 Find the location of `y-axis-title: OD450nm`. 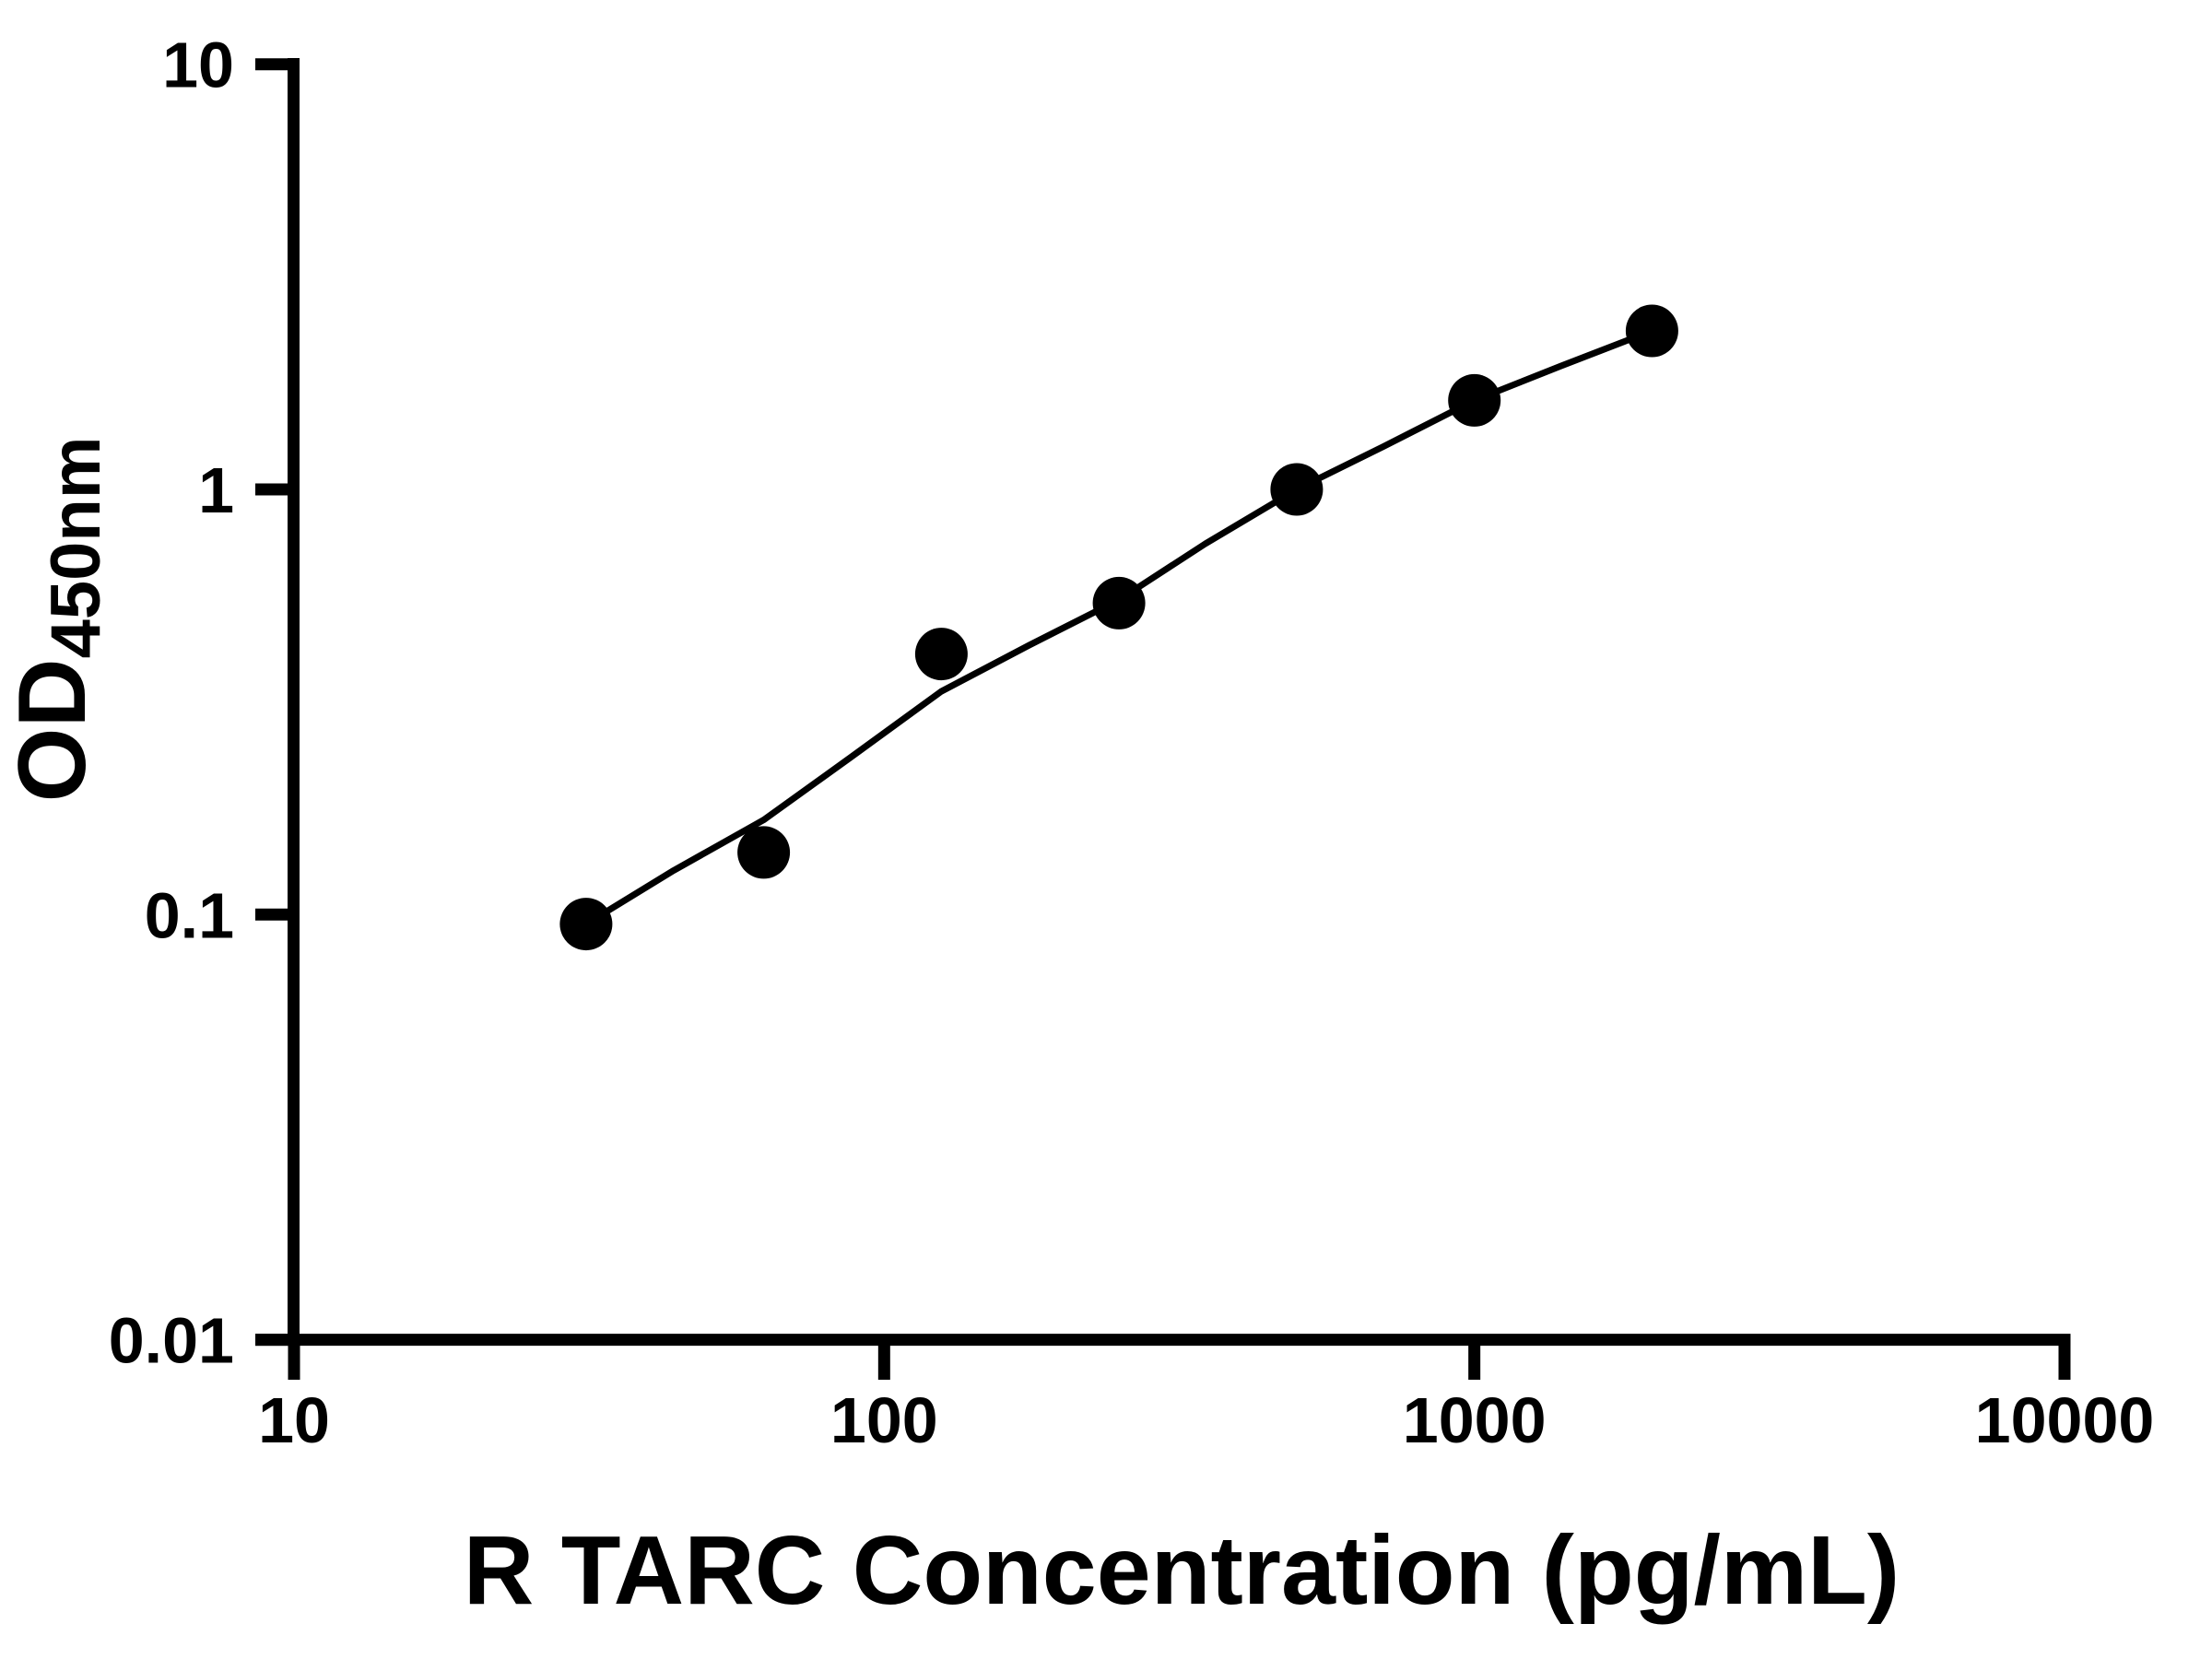

y-axis-title: OD450nm is located at coordinates (57, 620).